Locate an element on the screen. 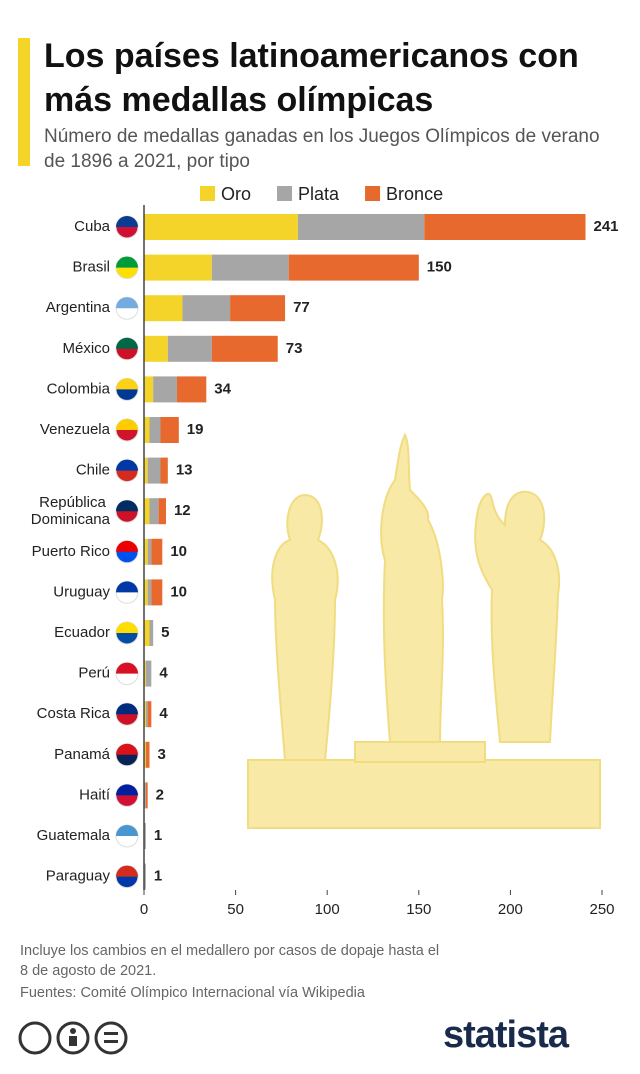 Image resolution: width=640 pixels, height=1074 pixels. total-label: 77 is located at coordinates (301, 307).